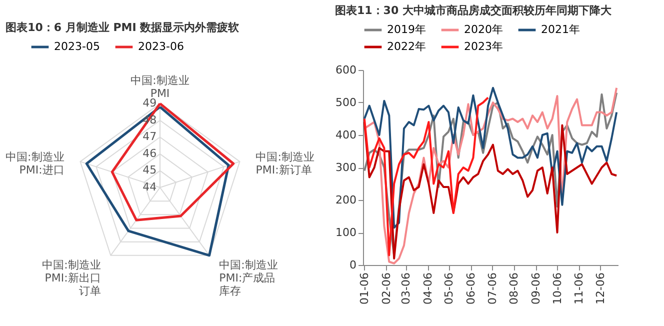 The height and width of the screenshot is (326, 664). What do you see at coordinates (406, 288) in the screenshot?
I see `x-tick-label: 03-06` at bounding box center [406, 288].